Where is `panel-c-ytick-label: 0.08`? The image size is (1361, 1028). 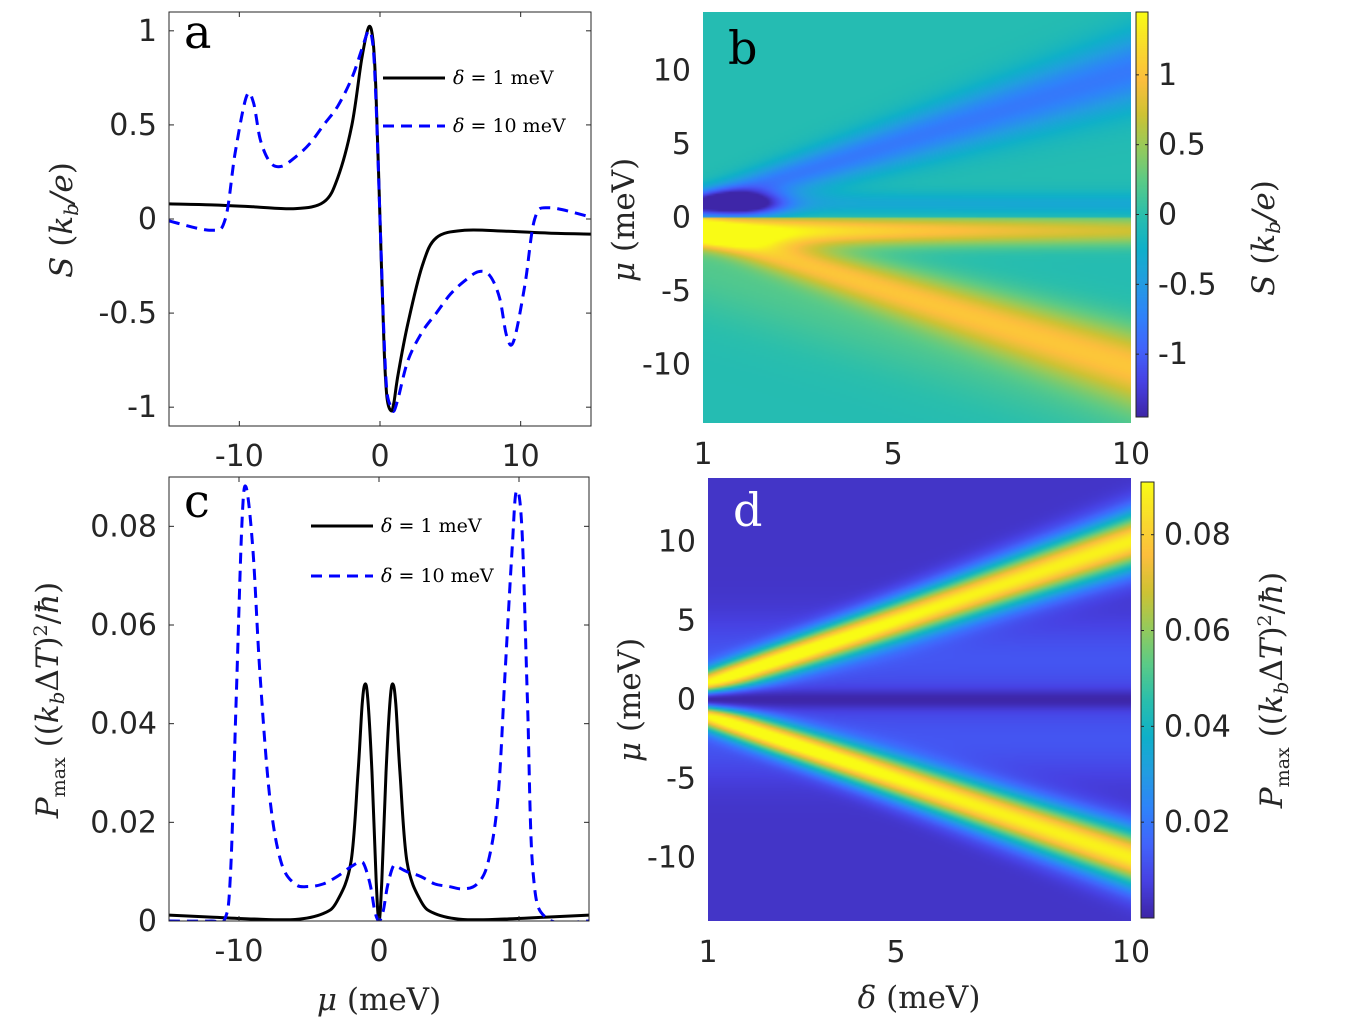 panel-c-ytick-label: 0.08 is located at coordinates (123, 526).